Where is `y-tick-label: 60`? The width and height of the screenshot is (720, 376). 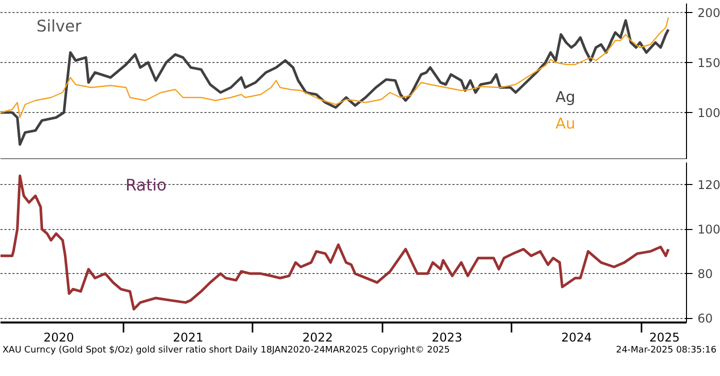 y-tick-label: 60 is located at coordinates (705, 319).